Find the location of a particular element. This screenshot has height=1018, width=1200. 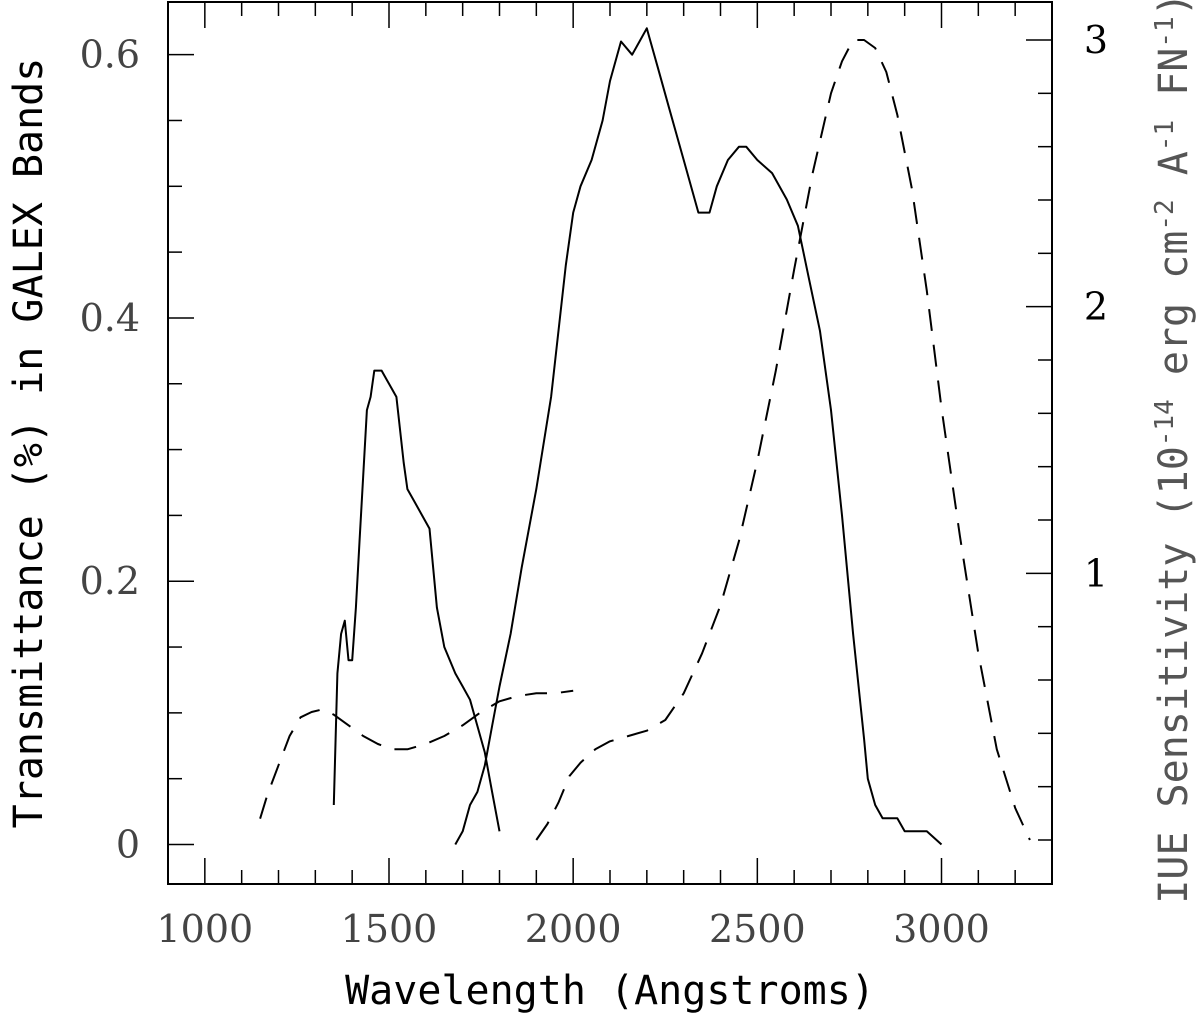

y-right-title-exp2: -2 is located at coordinates (1165, 214).